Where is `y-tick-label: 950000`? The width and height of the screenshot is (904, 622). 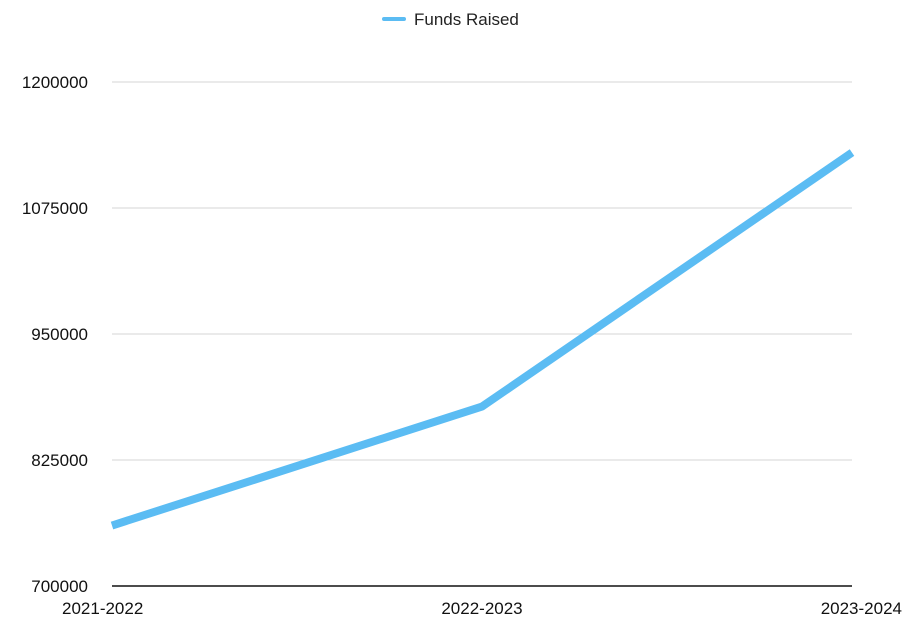
y-tick-label: 950000 is located at coordinates (59, 334).